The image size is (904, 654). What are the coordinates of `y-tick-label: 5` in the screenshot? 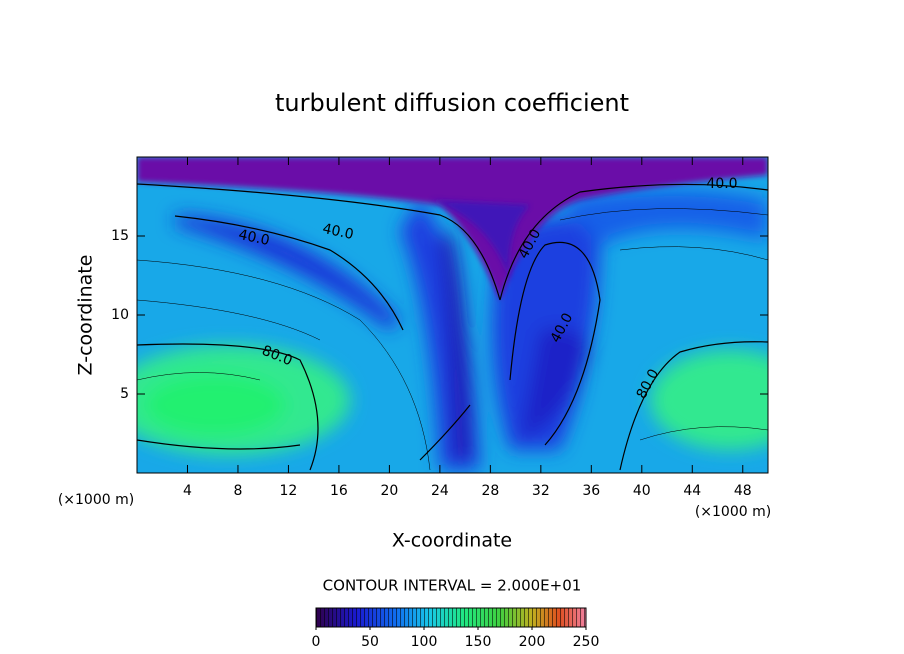 It's located at (124, 394).